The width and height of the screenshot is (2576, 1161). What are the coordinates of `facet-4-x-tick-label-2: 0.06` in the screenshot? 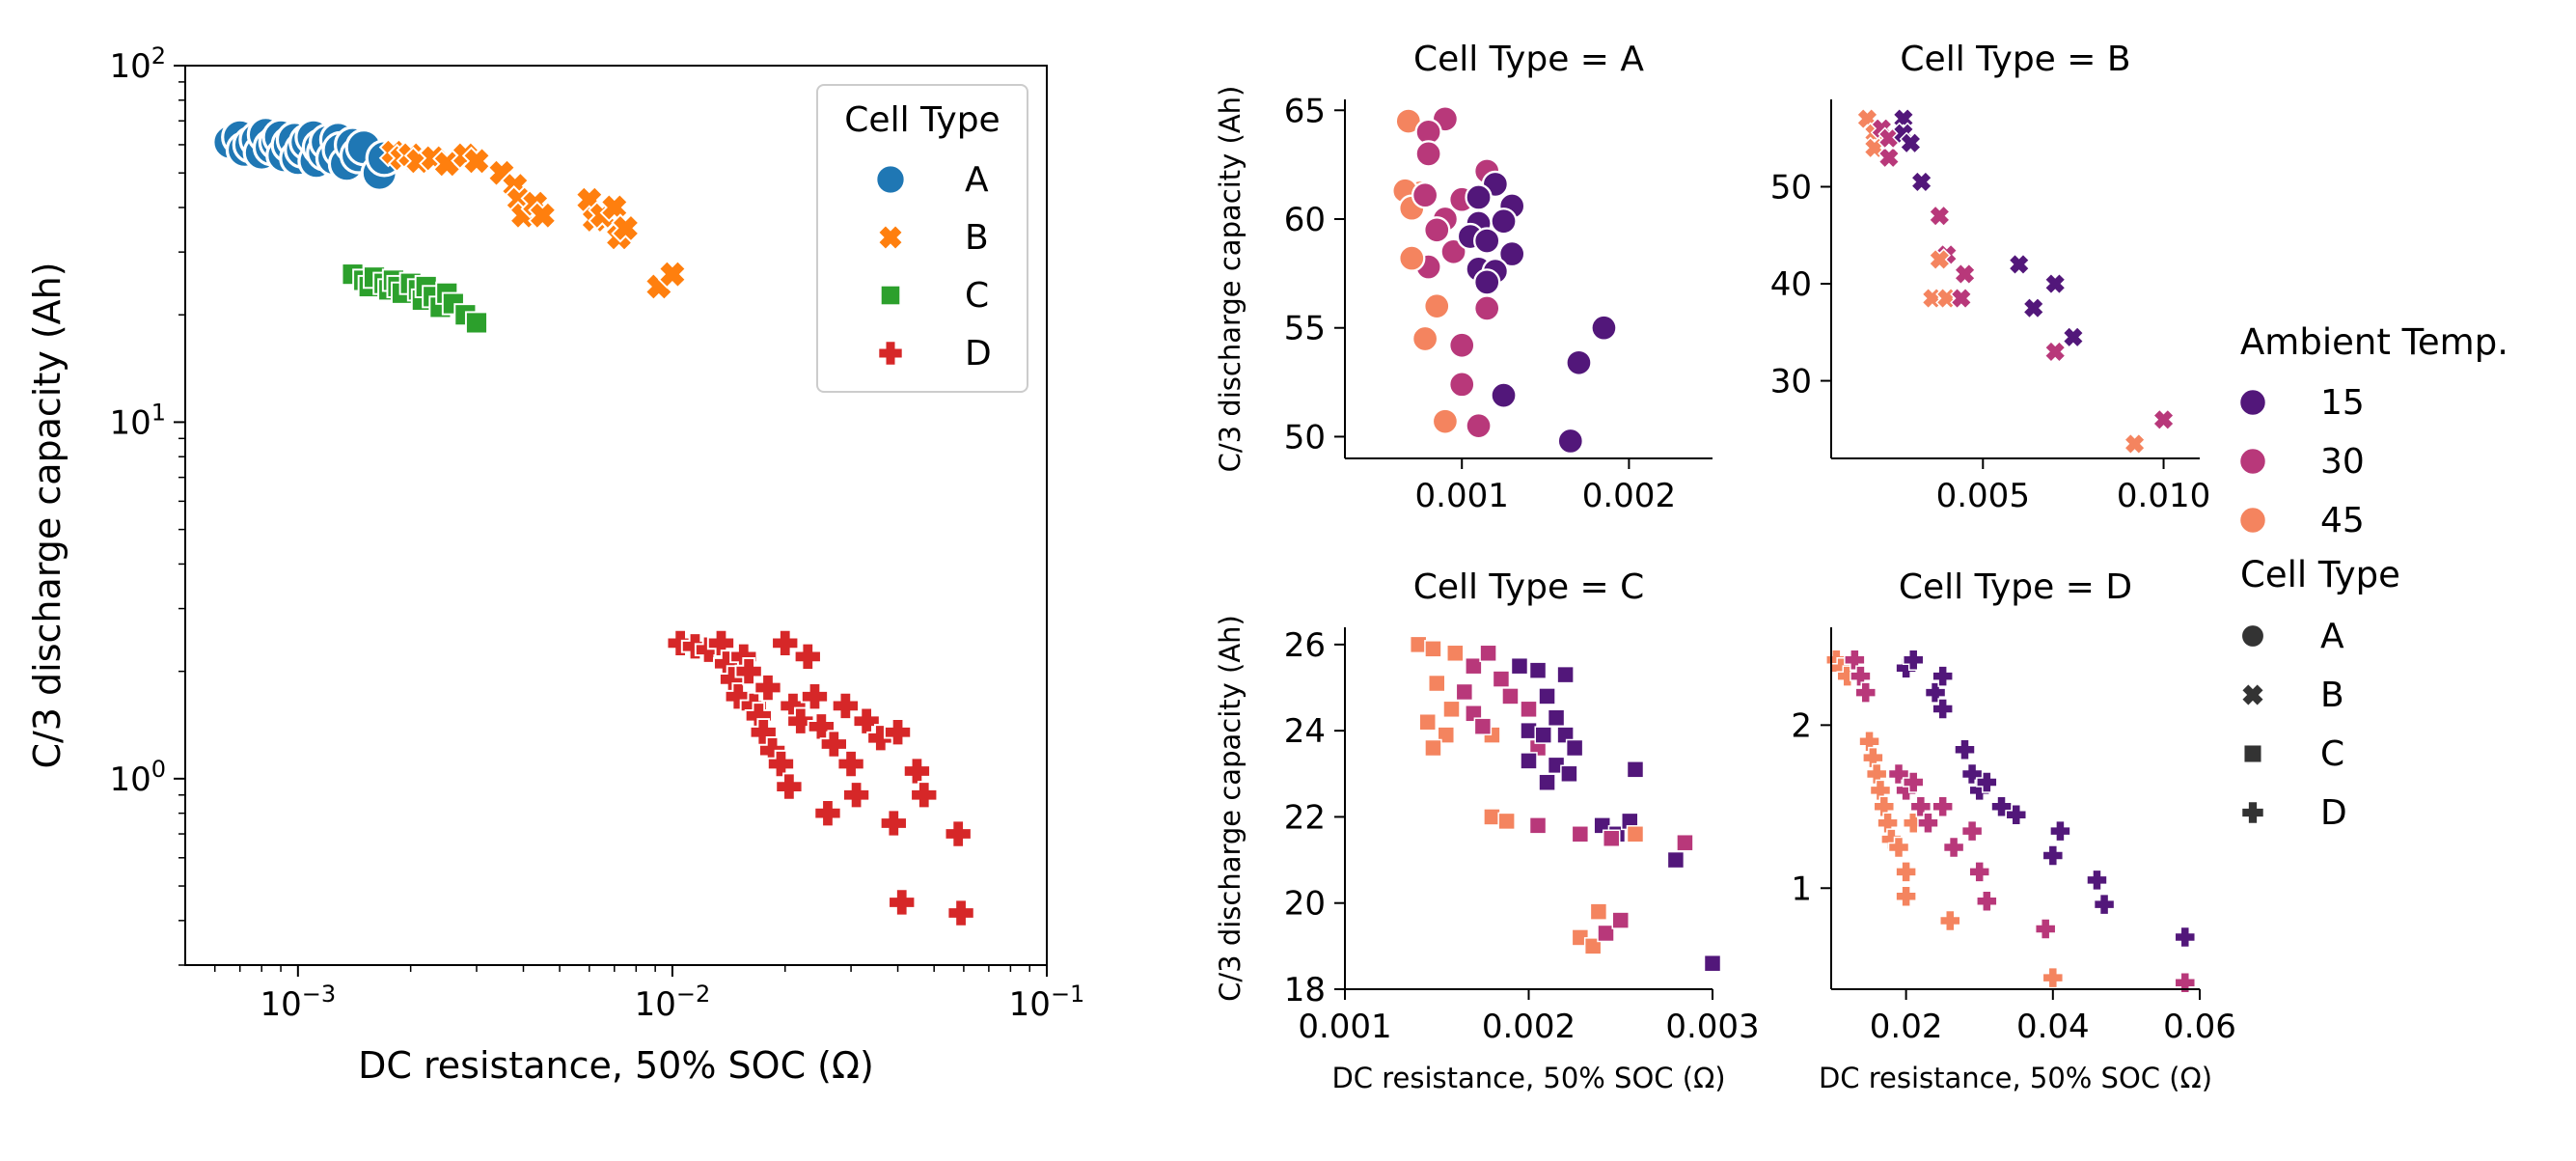 It's located at (2199, 1027).